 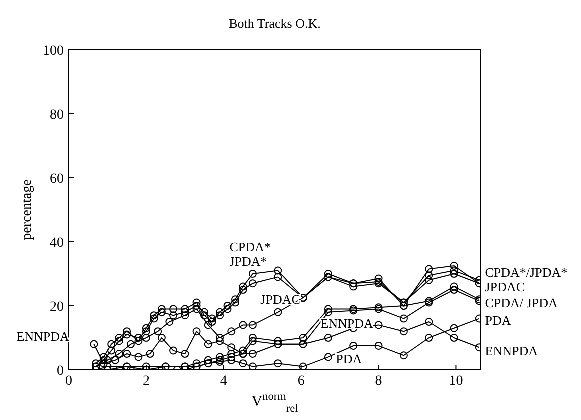 What do you see at coordinates (57, 115) in the screenshot?
I see `y-tick-label: 80` at bounding box center [57, 115].